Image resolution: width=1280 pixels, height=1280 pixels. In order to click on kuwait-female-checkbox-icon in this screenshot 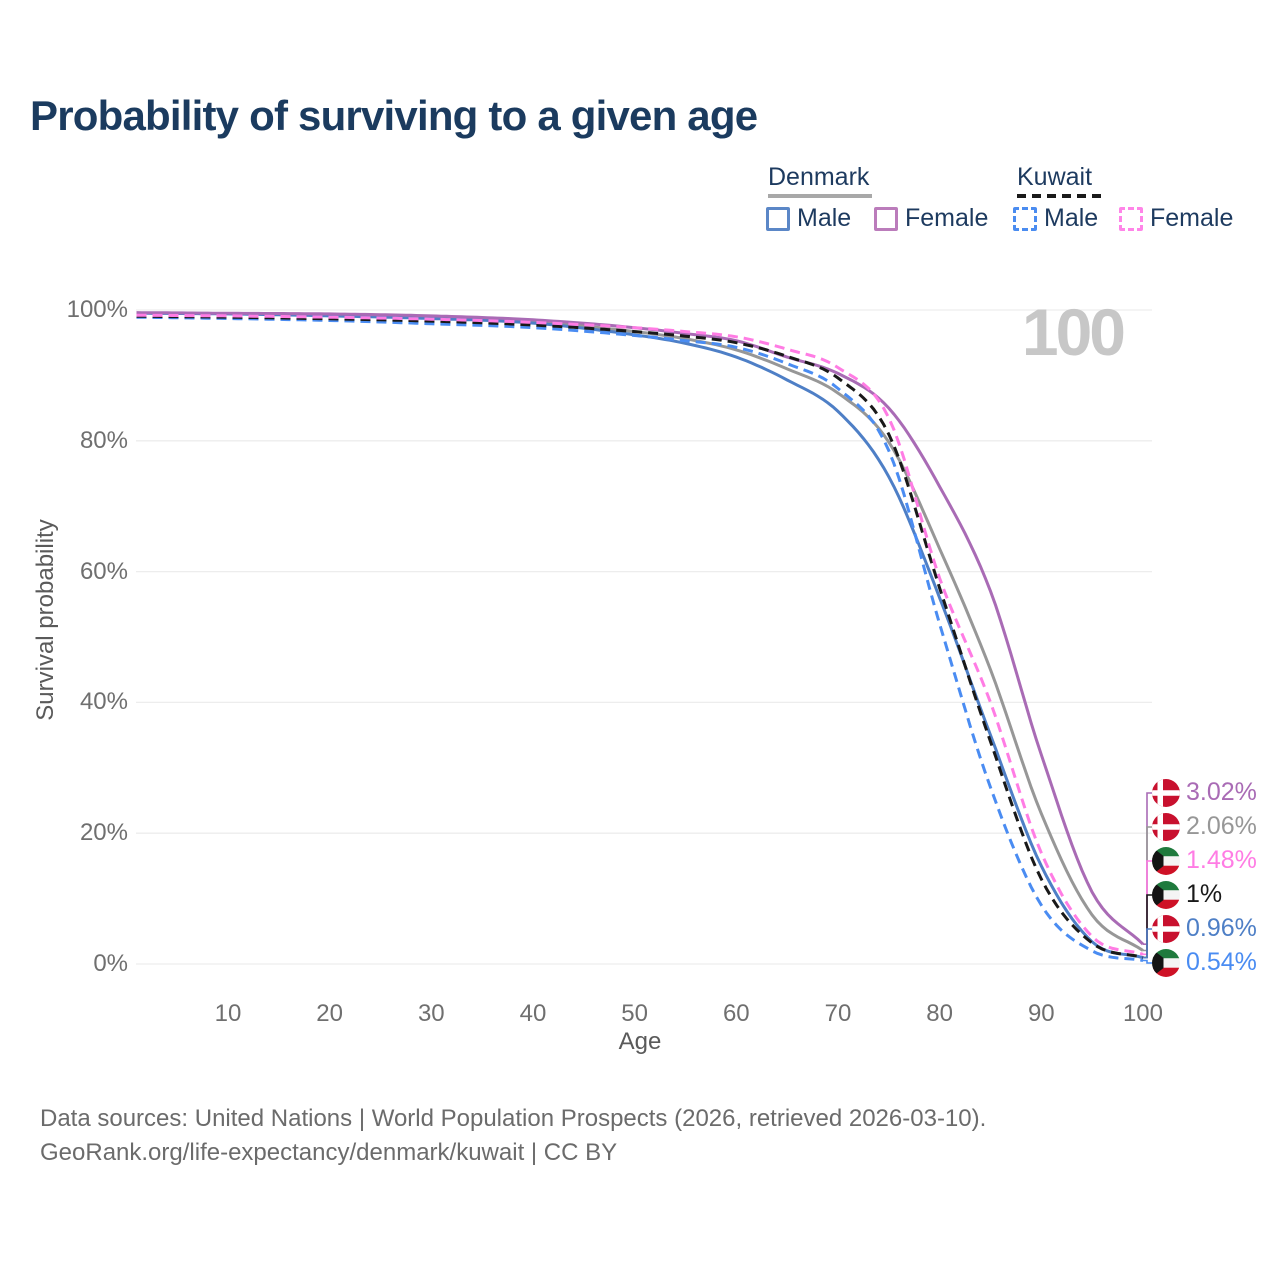, I will do `click(1131, 218)`.